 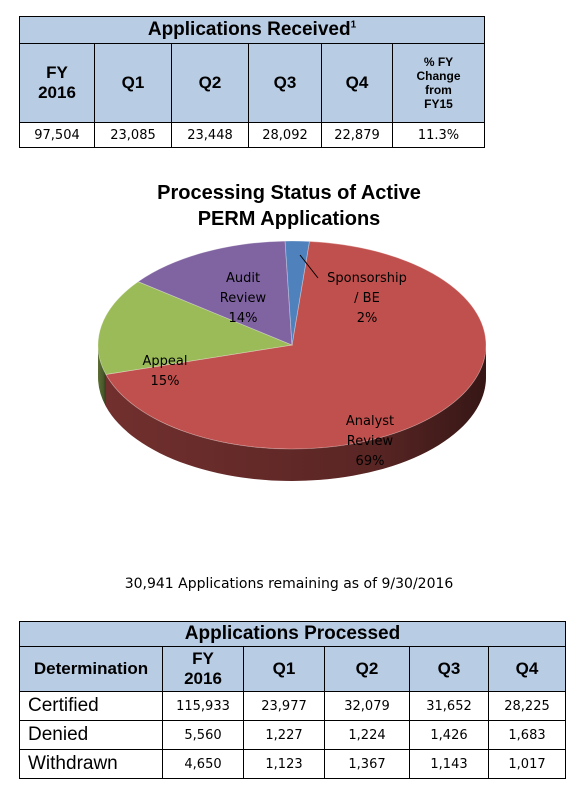 What do you see at coordinates (57, 92) in the screenshot?
I see `header-fy-line2: 2016` at bounding box center [57, 92].